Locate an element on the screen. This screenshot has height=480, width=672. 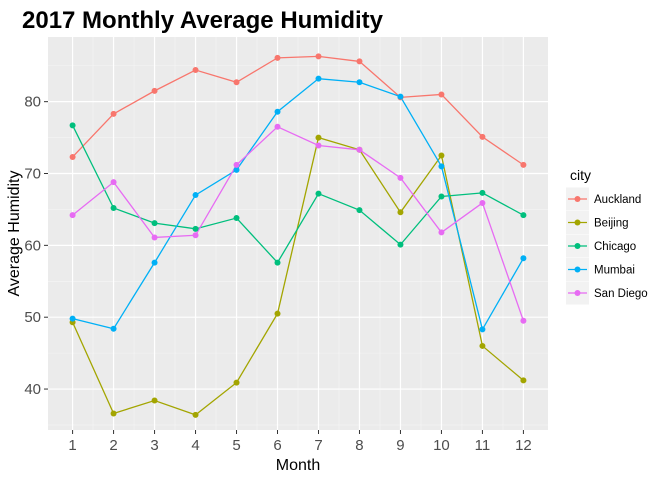
x-tick-label: 6 is located at coordinates (277, 445).